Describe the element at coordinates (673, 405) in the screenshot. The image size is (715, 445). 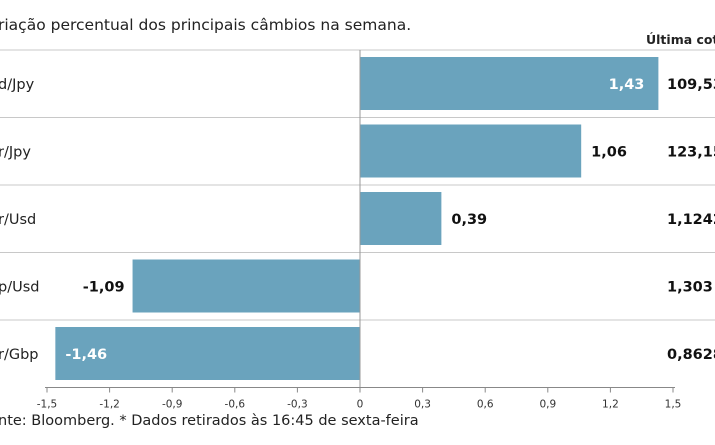
I see `x-tick-label: 1,5` at that location.